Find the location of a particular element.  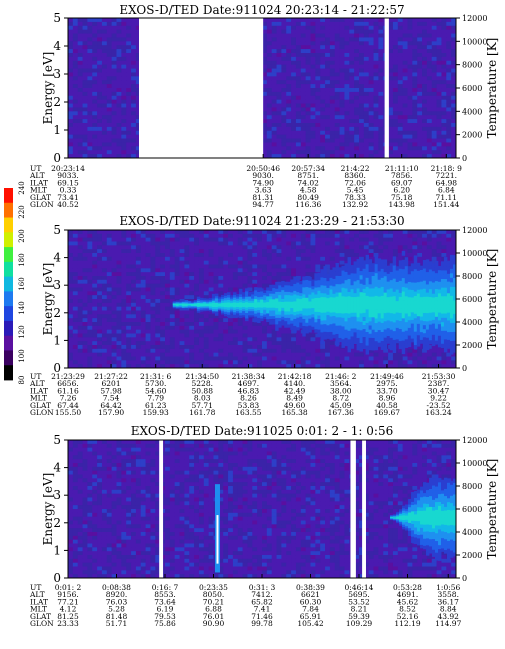

y-tick-label: 1 is located at coordinates (57, 130).